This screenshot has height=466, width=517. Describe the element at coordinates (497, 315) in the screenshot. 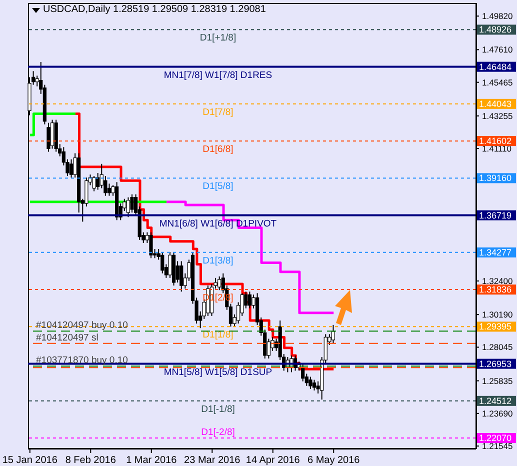

I see `y-tick-label: 1.30190` at that location.